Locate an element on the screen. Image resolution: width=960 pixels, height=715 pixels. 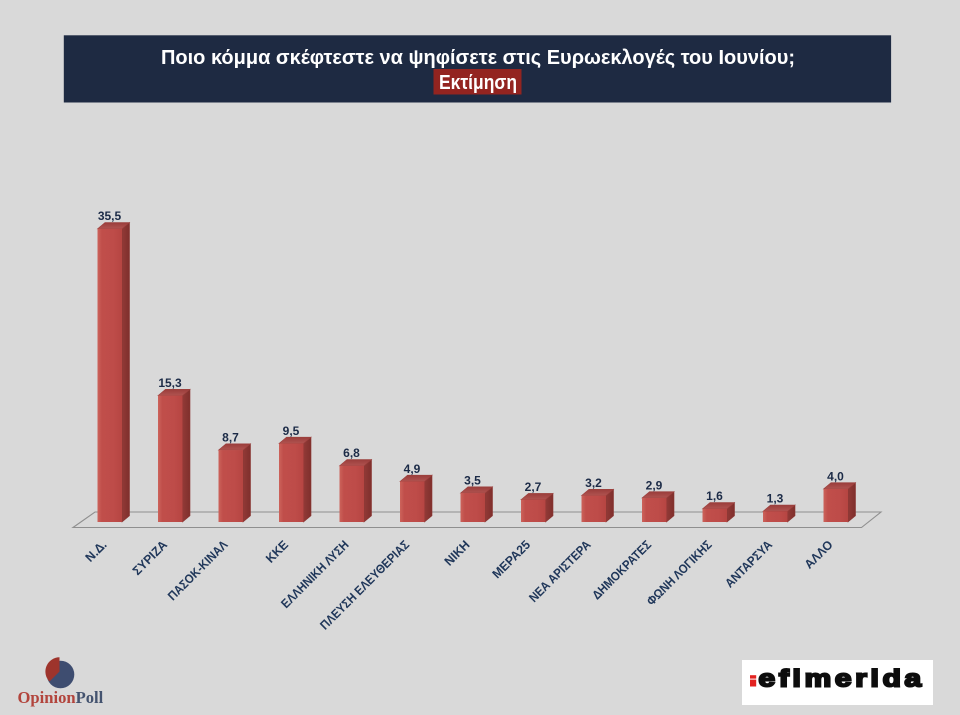
svg-text: ΝΙΚΗ is located at coordinates (457, 553).